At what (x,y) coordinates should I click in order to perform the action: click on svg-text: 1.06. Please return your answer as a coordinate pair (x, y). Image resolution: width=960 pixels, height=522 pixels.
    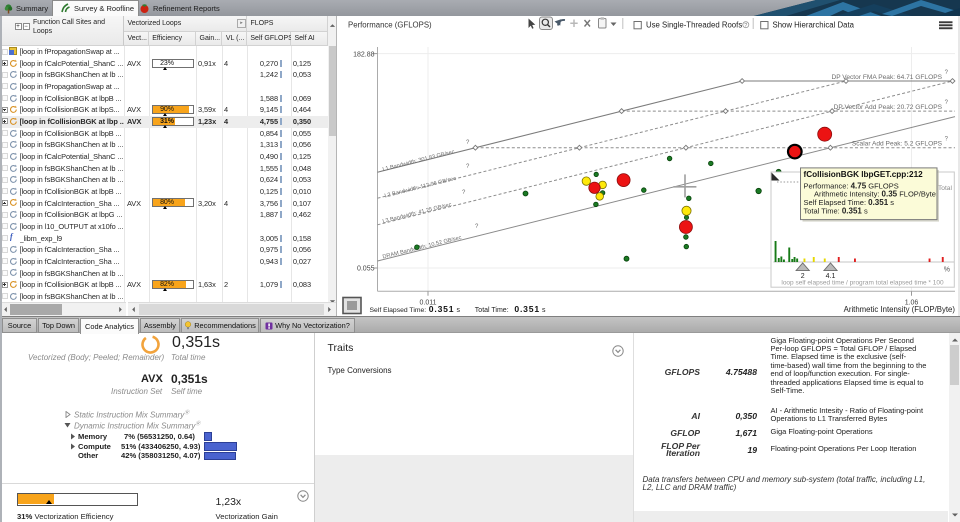
    Looking at the image, I should click on (912, 303).